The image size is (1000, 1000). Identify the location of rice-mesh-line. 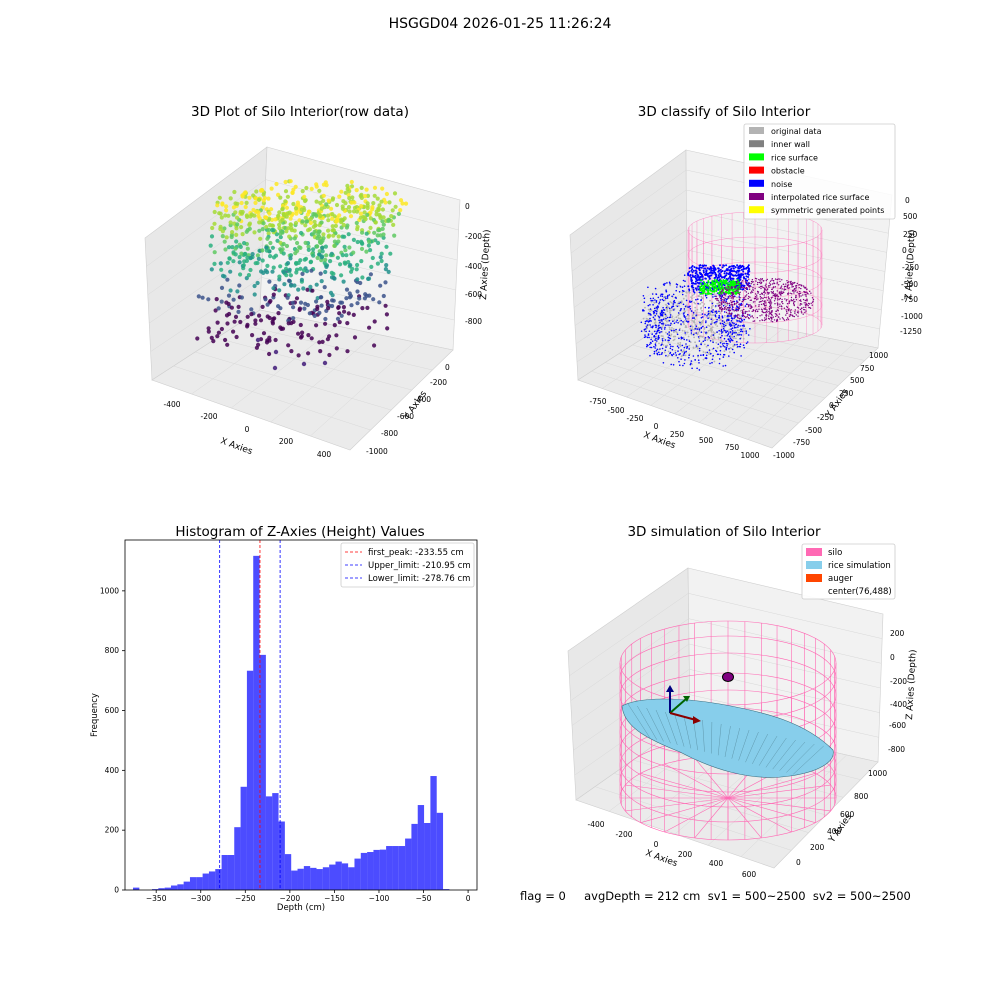
(744, 745).